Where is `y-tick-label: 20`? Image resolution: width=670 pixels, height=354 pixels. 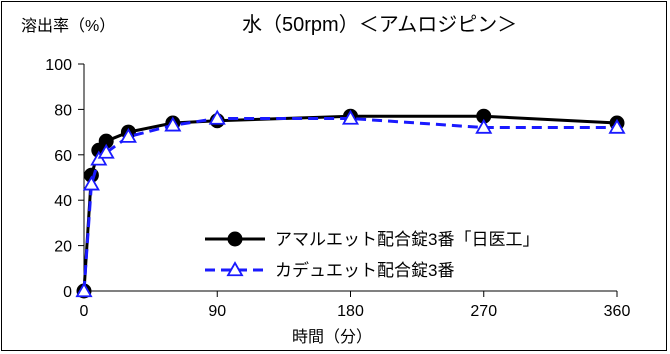 y-tick-label: 20 is located at coordinates (63, 247).